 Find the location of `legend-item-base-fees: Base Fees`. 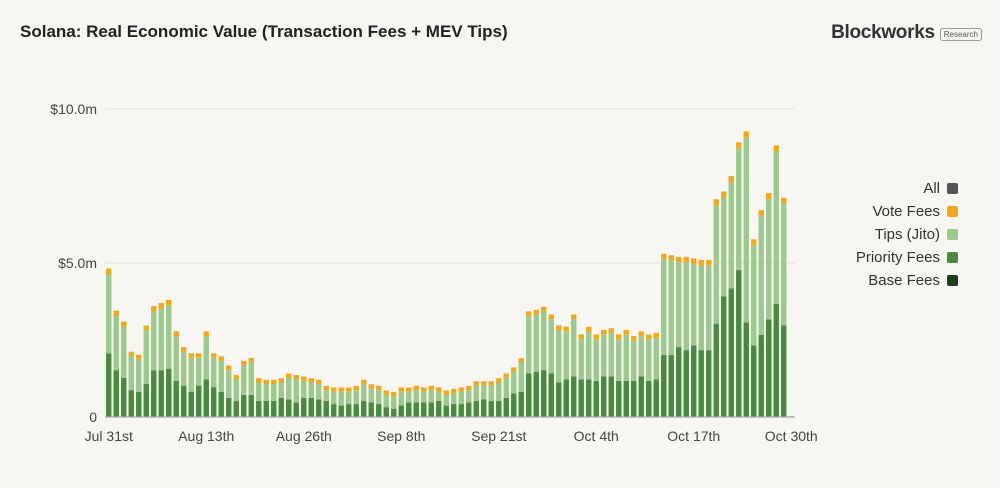

legend-item-base-fees: Base Fees is located at coordinates (913, 280).